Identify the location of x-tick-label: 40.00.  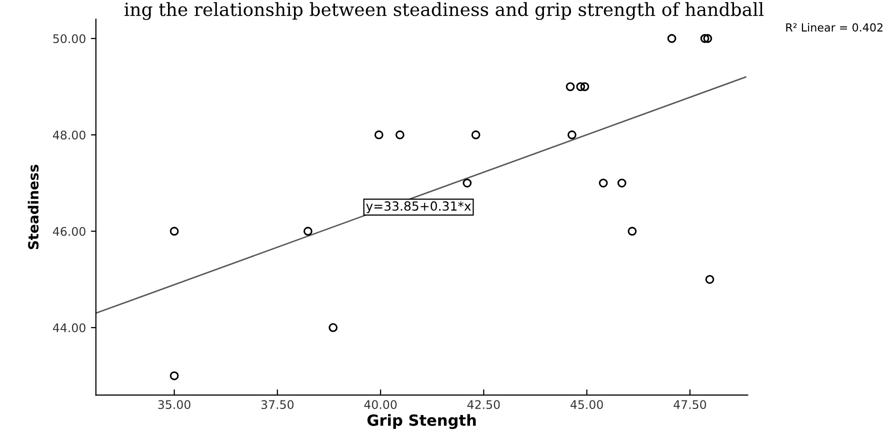
(380, 405).